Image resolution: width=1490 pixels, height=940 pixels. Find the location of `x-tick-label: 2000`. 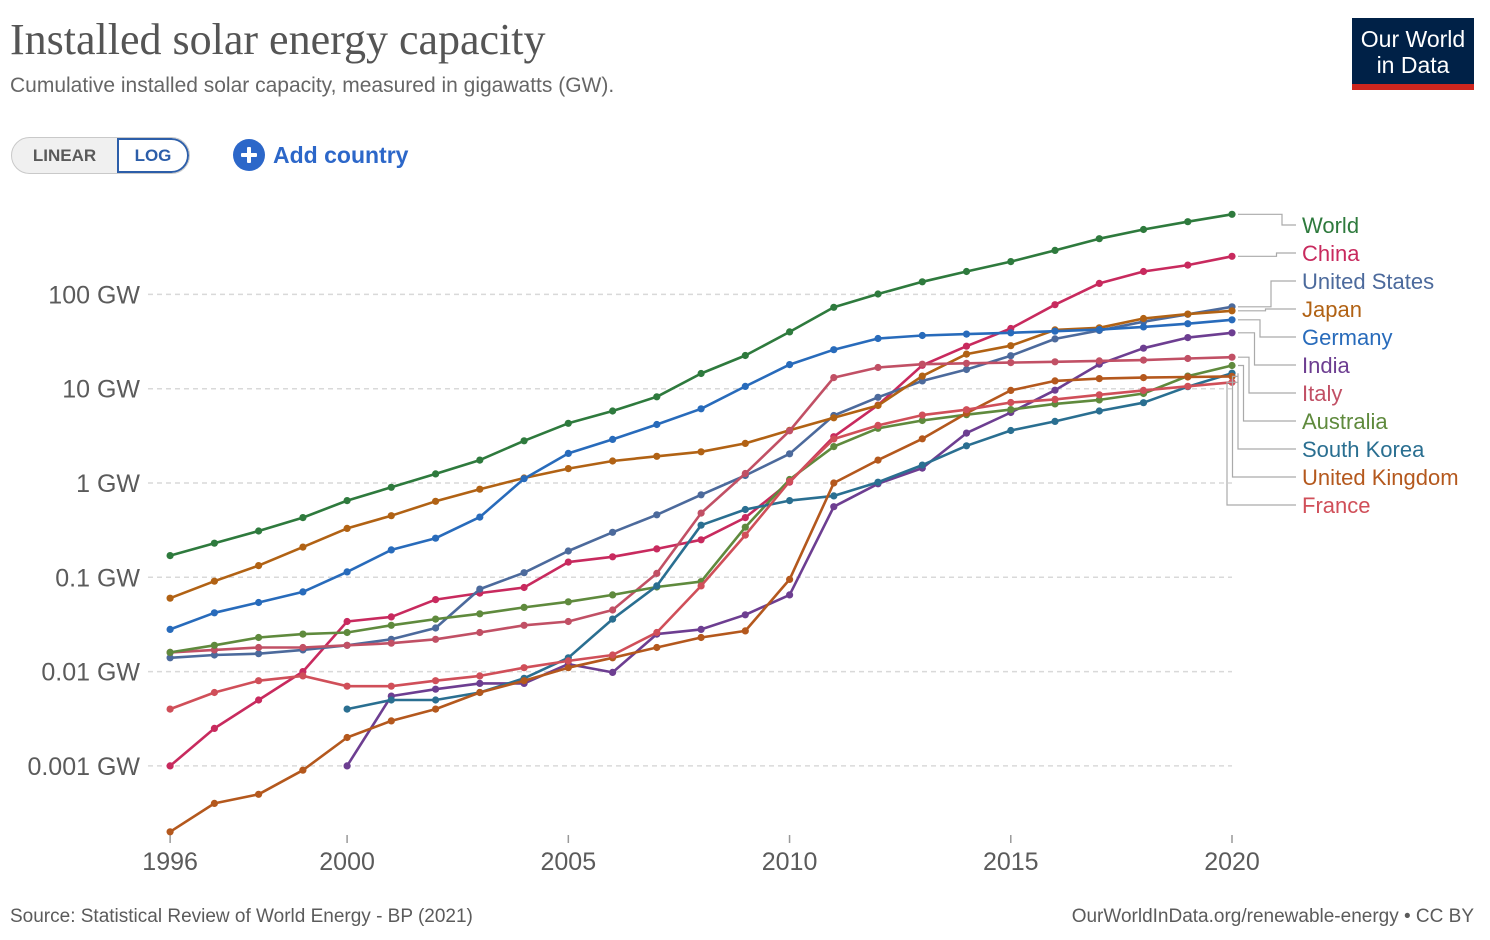

x-tick-label: 2000 is located at coordinates (347, 862).